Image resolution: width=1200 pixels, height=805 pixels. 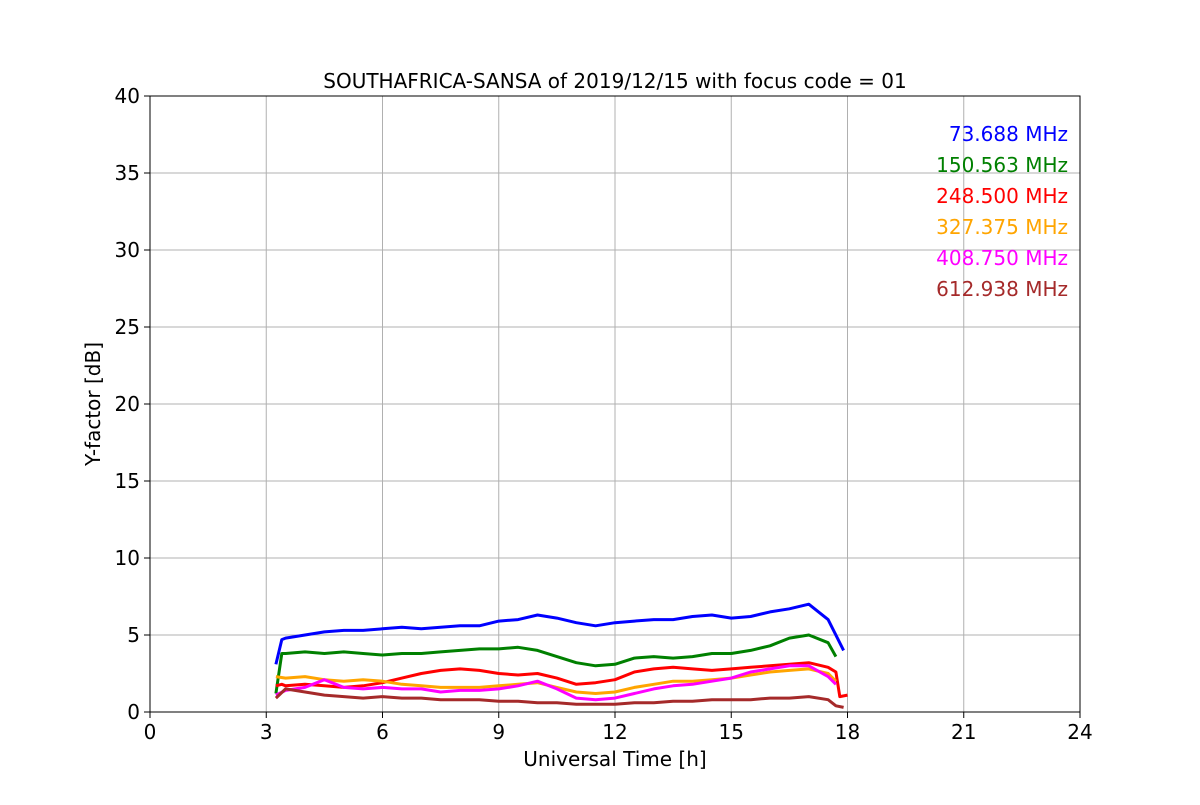 I want to click on y-tick-label: 0, so click(x=133, y=712).